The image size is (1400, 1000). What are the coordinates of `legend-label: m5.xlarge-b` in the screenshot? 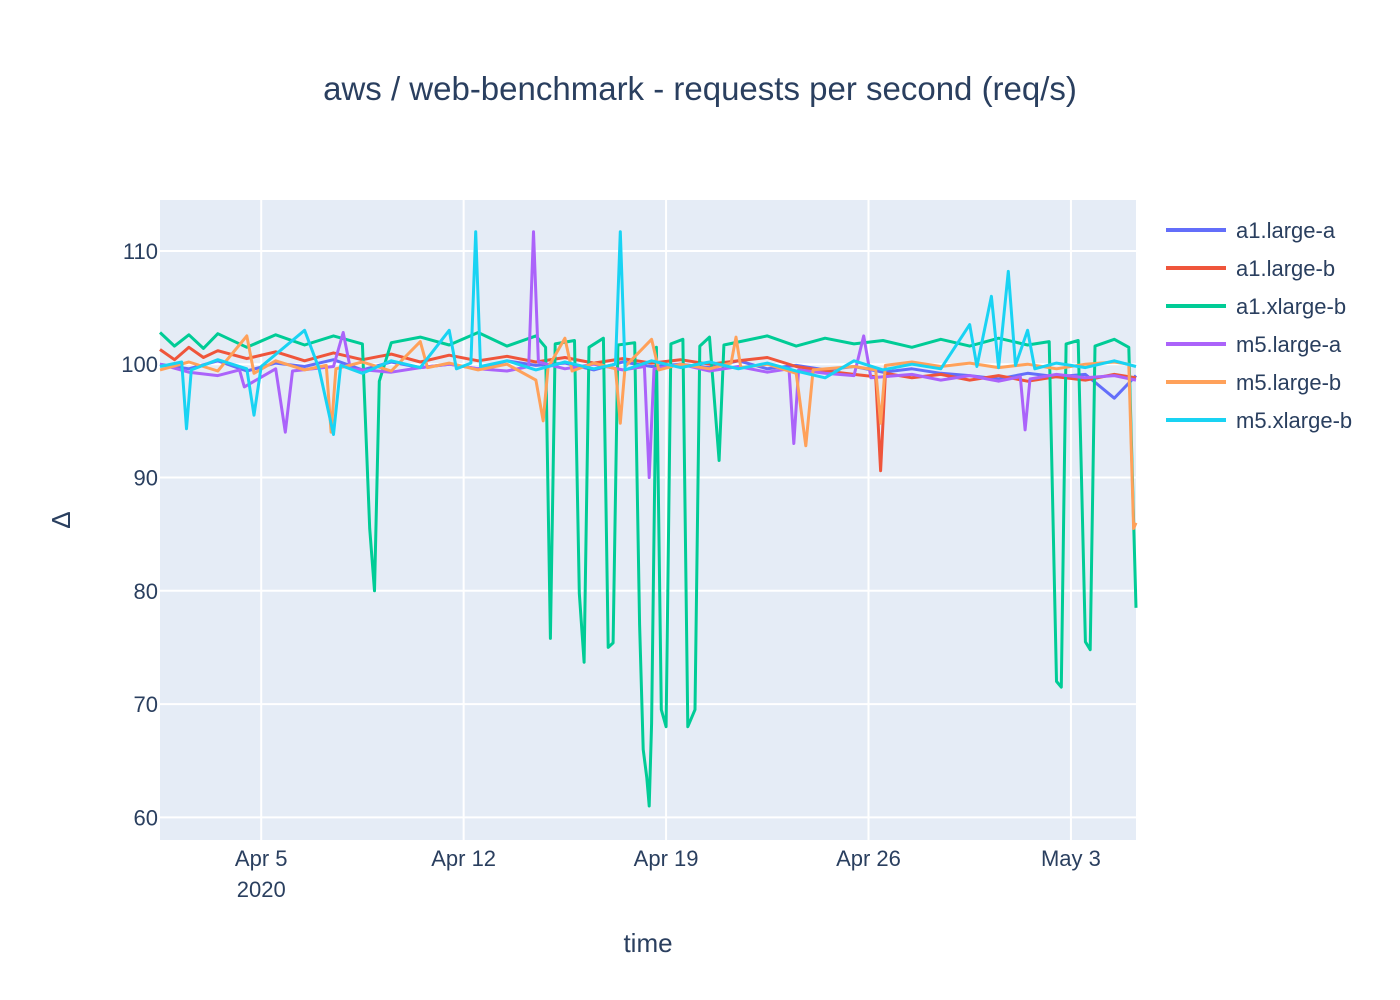 It's located at (1294, 420).